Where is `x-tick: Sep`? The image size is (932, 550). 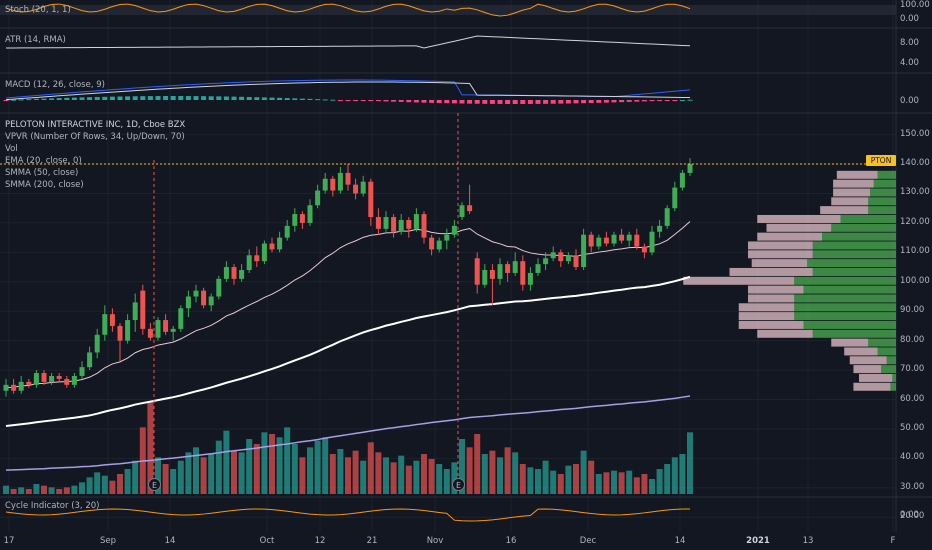 x-tick: Sep is located at coordinates (108, 541).